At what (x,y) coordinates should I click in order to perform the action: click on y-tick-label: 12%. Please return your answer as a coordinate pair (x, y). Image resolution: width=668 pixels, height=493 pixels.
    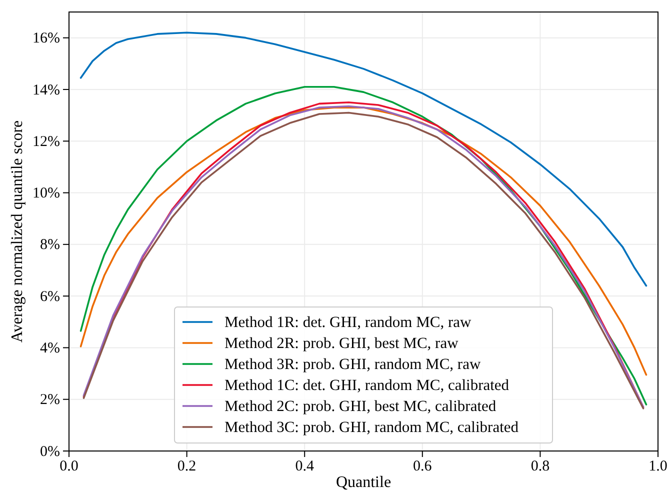
    Looking at the image, I should click on (46, 142).